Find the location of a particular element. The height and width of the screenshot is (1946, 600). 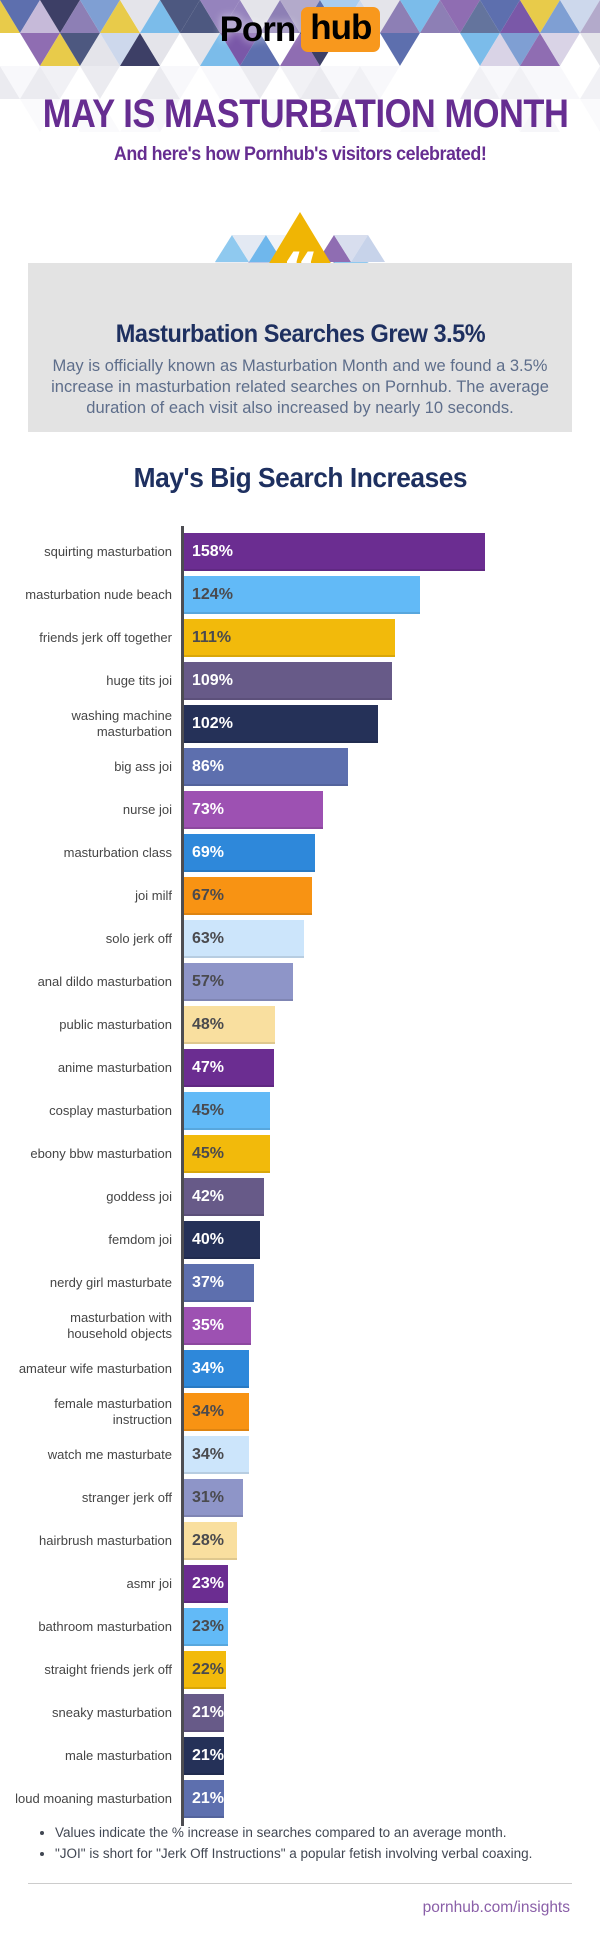

bar-label: friends jerk off together is located at coordinates (105, 637).